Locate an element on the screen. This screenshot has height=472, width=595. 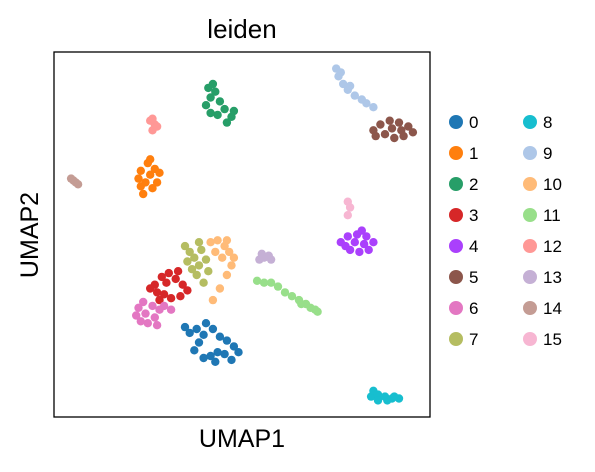
legend-label-0: 0 is located at coordinates (473, 122).